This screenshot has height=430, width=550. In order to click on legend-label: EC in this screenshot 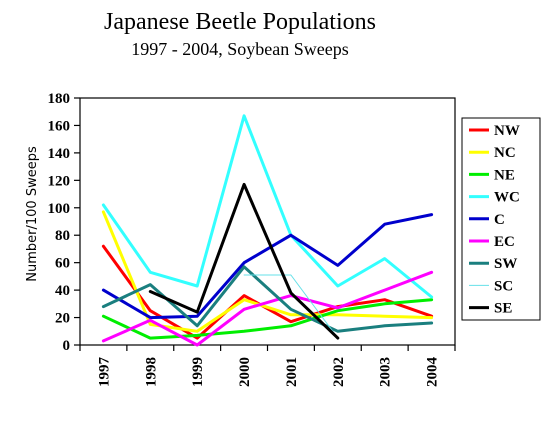, I will do `click(504, 242)`.